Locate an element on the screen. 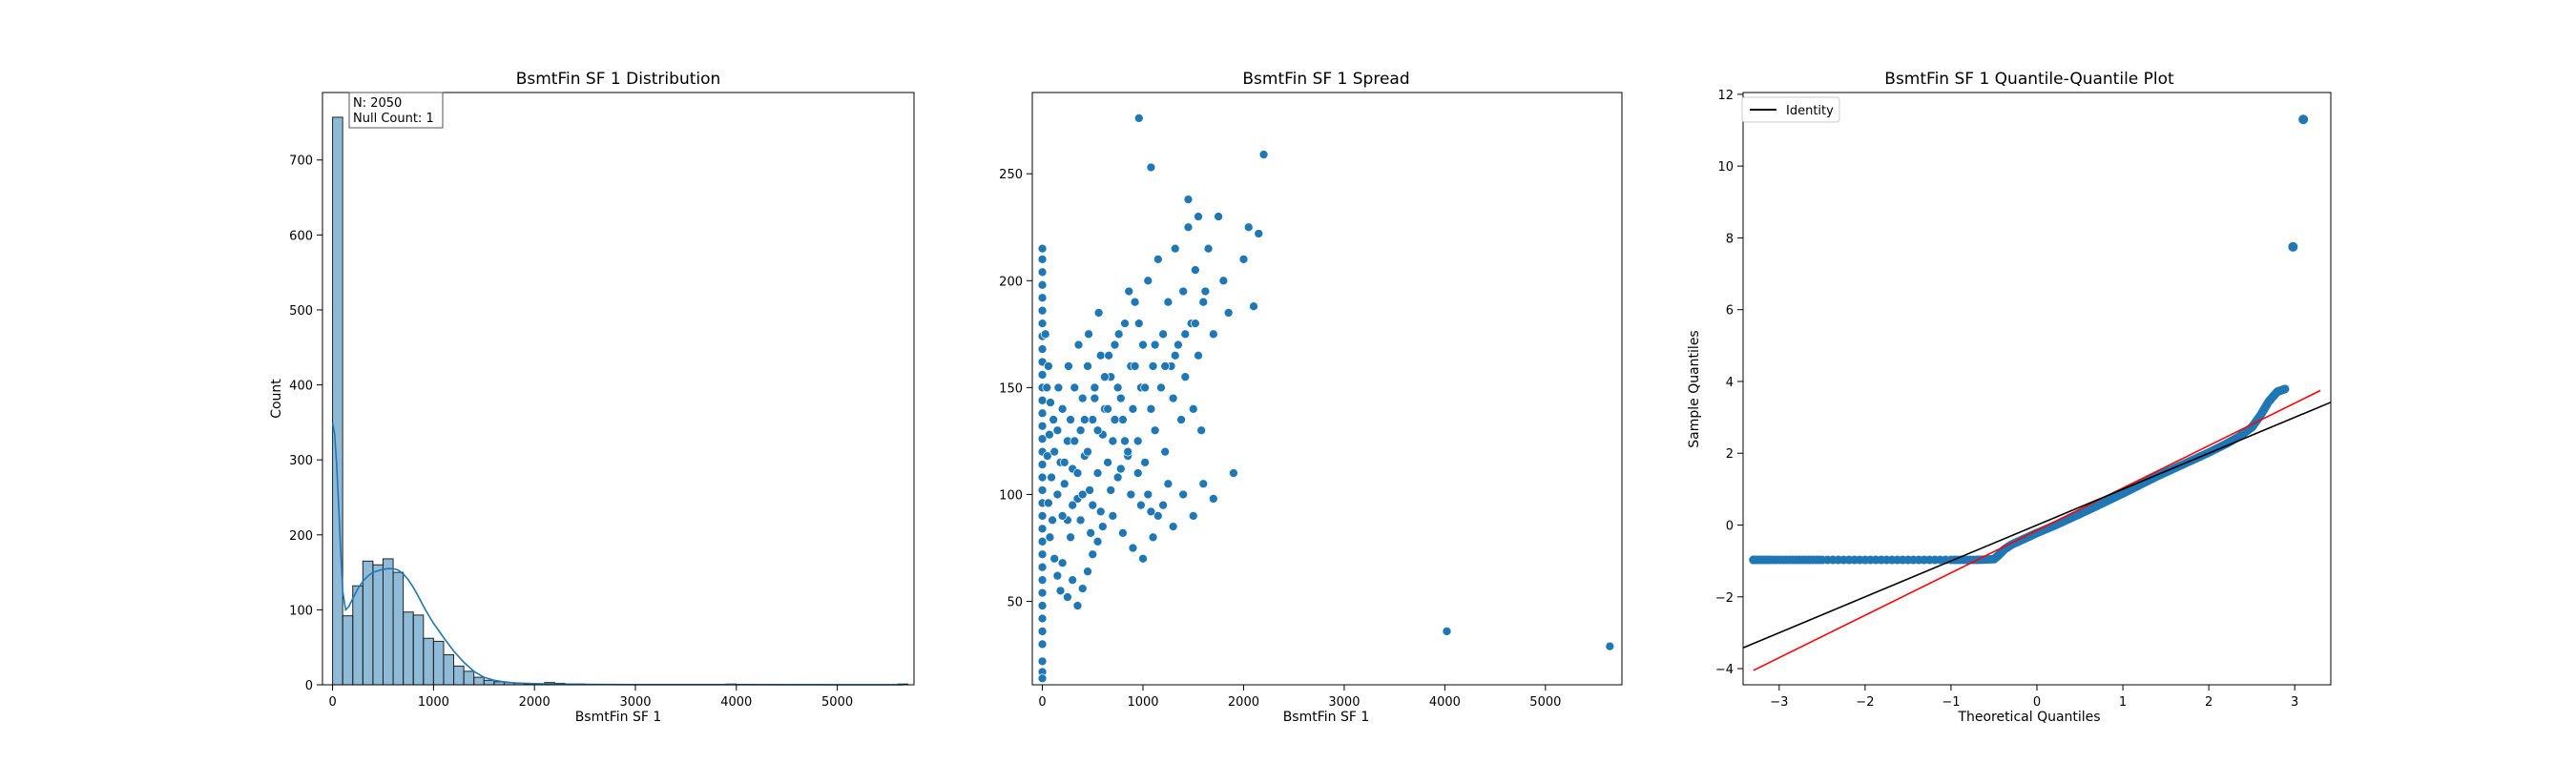 Image resolution: width=2576 pixels, height=763 pixels. qq-xtick-label: 3 is located at coordinates (2294, 702).